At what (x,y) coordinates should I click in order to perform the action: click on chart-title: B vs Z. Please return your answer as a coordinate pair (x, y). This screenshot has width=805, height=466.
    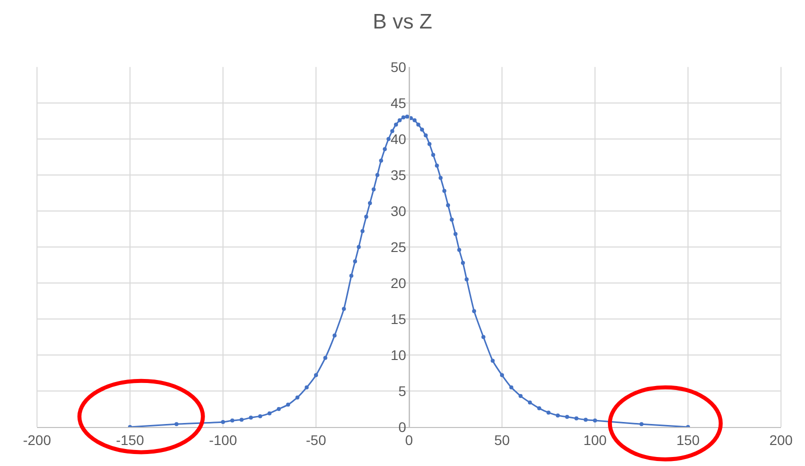
    Looking at the image, I should click on (402, 22).